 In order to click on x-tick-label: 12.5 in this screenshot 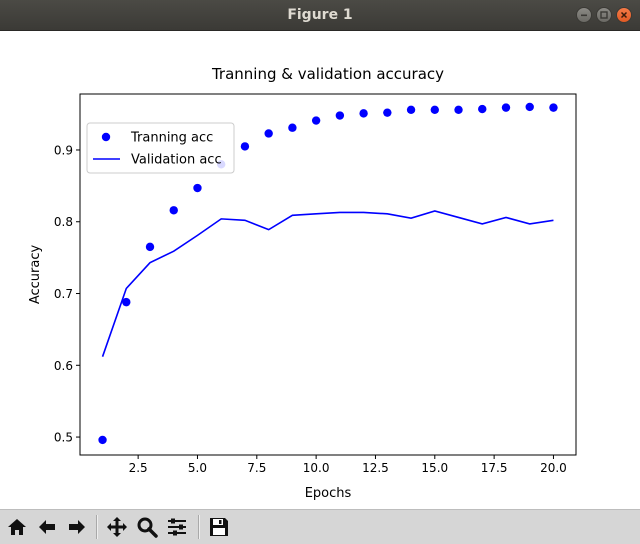, I will do `click(375, 468)`.